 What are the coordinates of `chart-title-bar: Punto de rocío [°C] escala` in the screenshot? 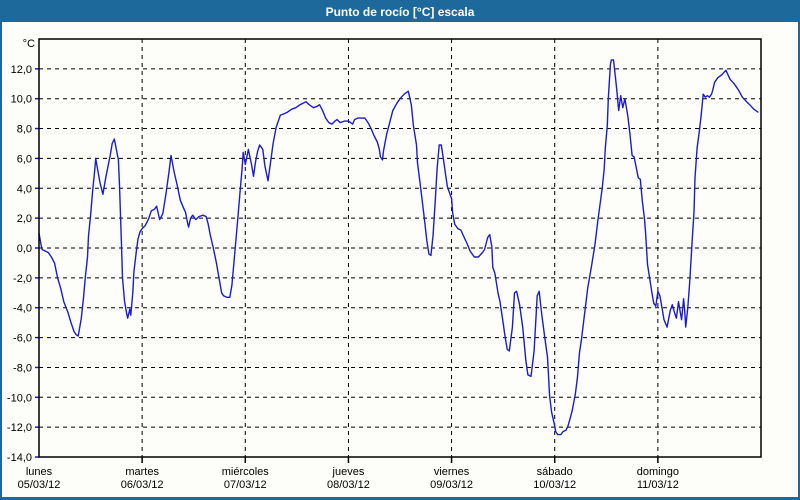 It's located at (400, 12).